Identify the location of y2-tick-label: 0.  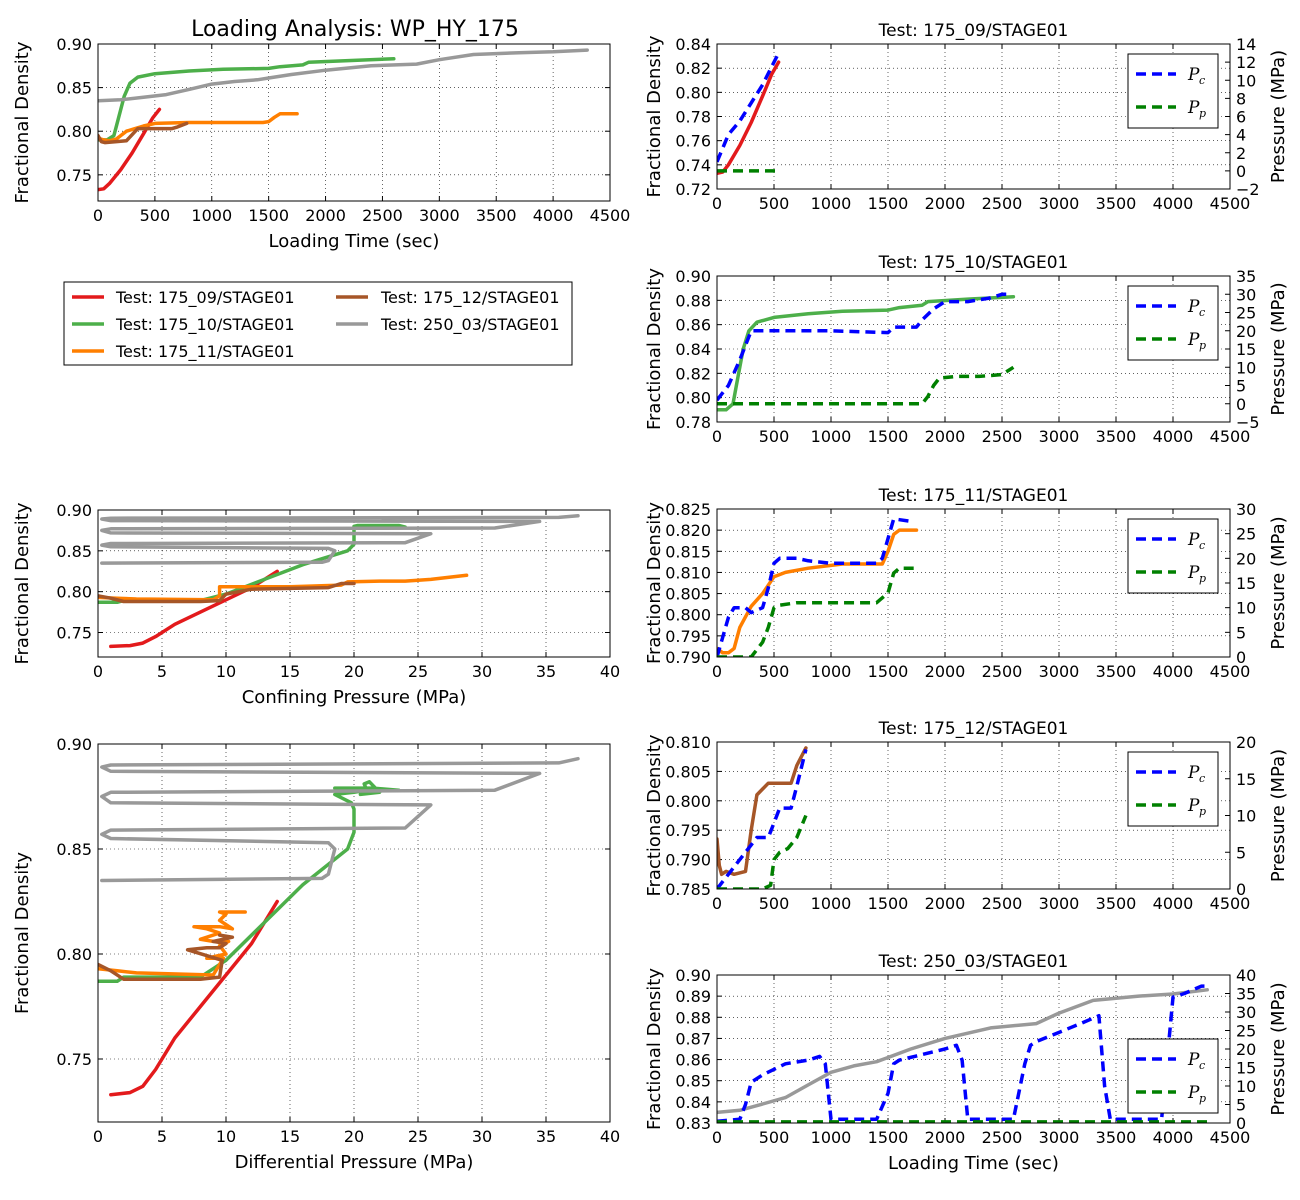
(1241, 1123).